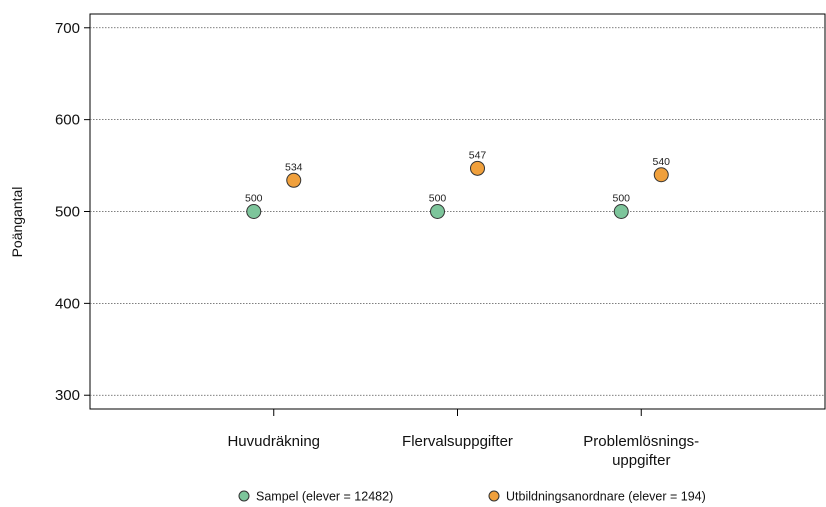  I want to click on data-label: 540, so click(661, 162).